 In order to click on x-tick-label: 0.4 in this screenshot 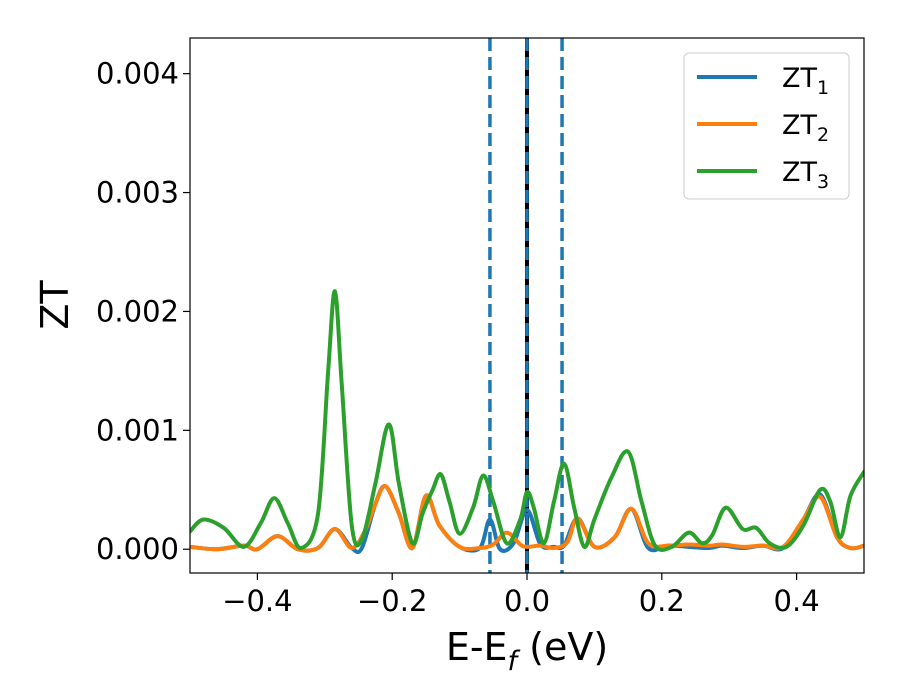, I will do `click(797, 601)`.